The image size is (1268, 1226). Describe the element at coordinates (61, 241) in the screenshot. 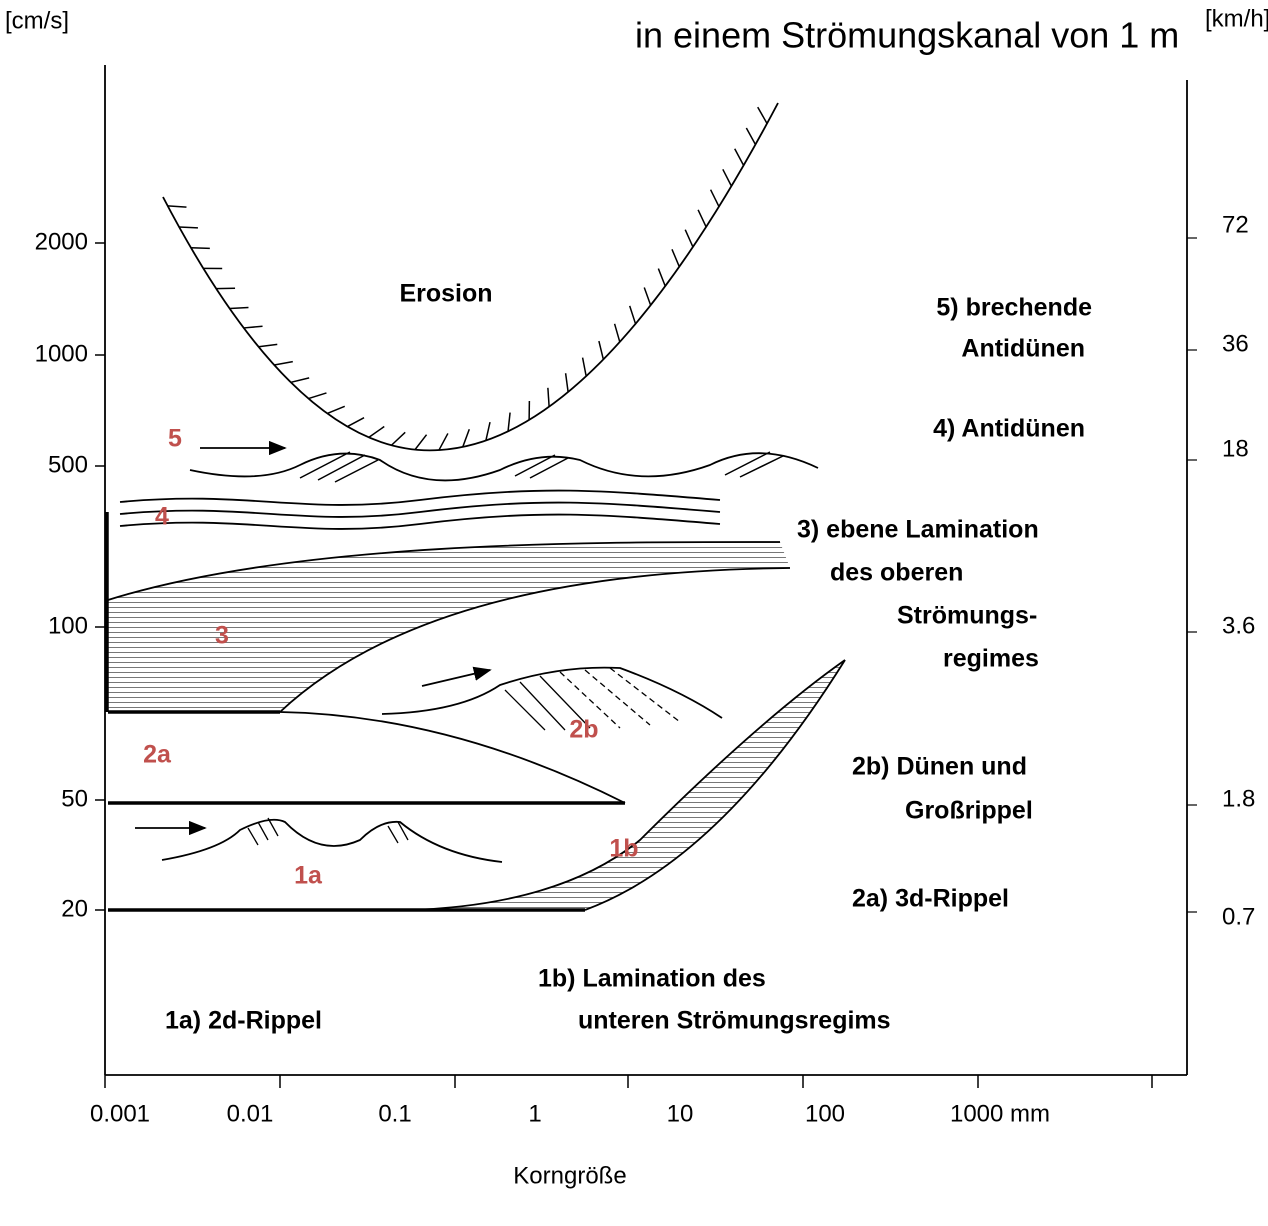

I see `left-tick-label: 2000` at that location.